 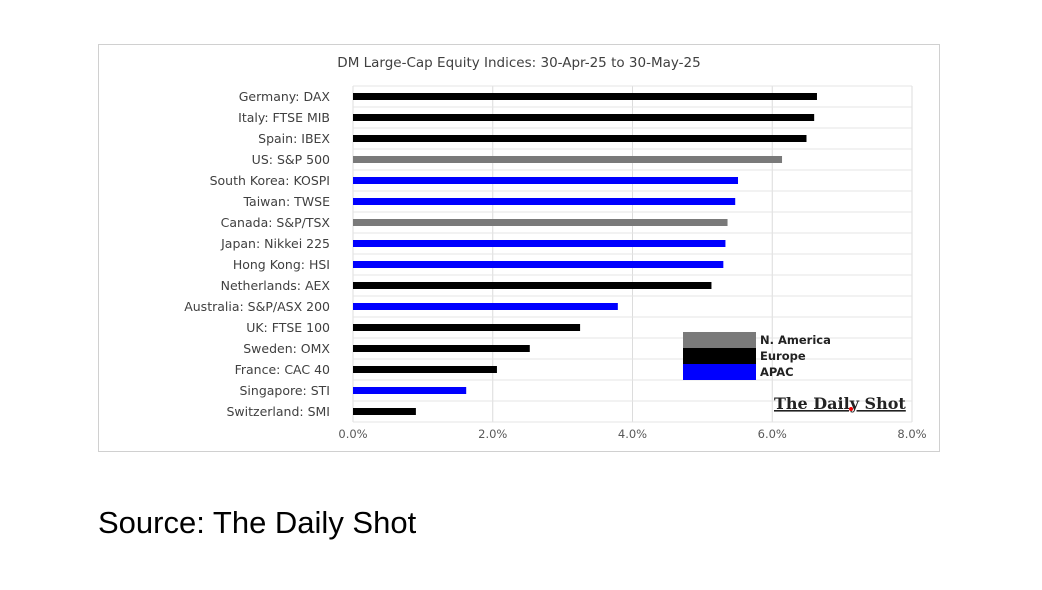 What do you see at coordinates (276, 222) in the screenshot?
I see `category-label: Canada: S&P/TSX` at bounding box center [276, 222].